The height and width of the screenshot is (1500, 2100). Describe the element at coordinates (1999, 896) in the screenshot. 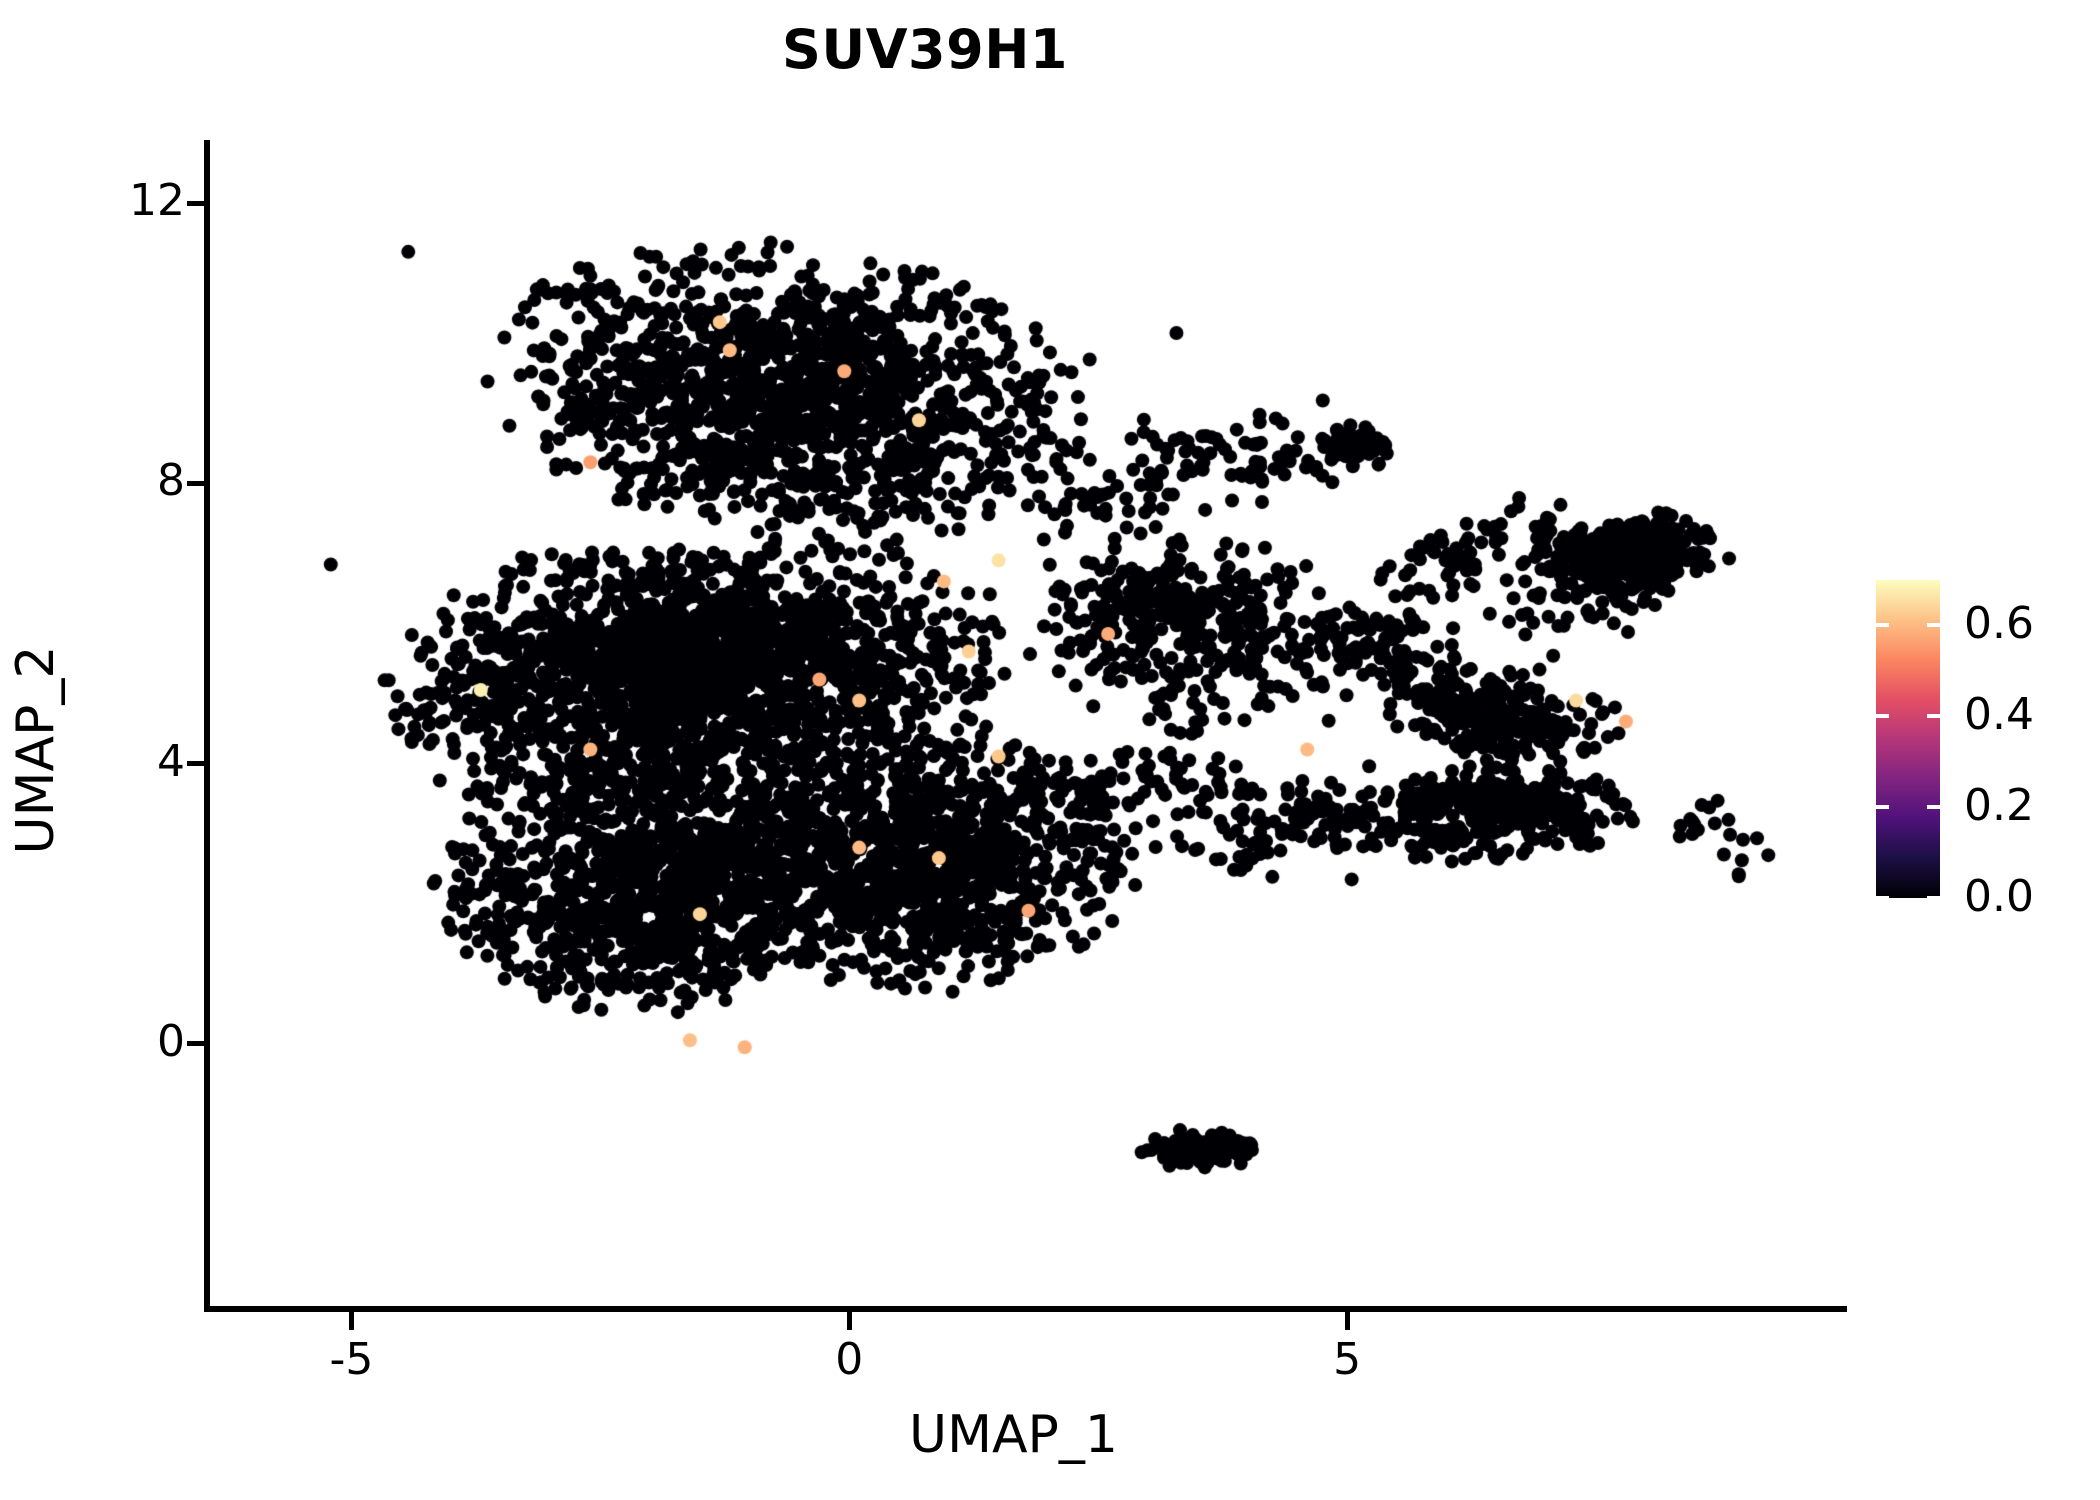

I see `colorbar-tick-label: 0.0` at that location.